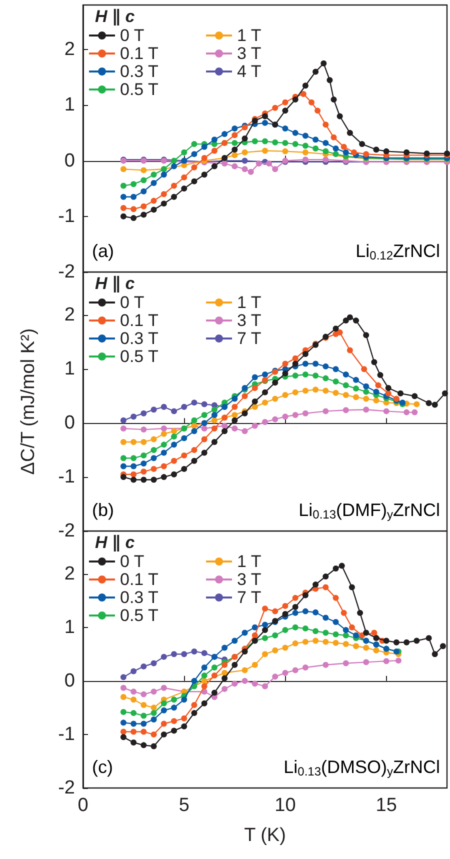 The image size is (450, 859). What do you see at coordinates (249, 71) in the screenshot?
I see `legend-label: 4 T` at bounding box center [249, 71].